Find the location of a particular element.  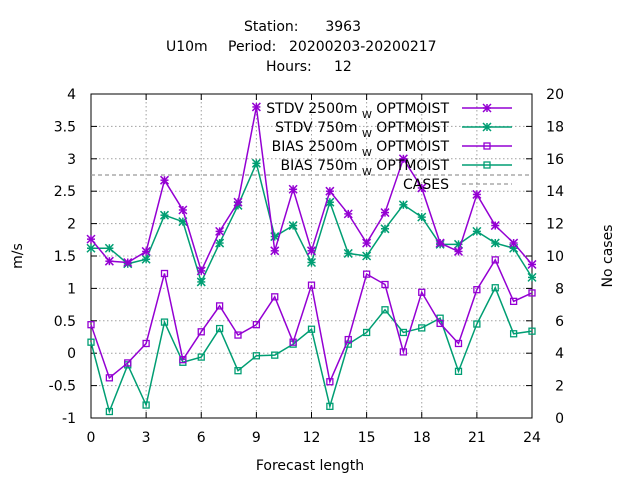

y-tick-label: 3 is located at coordinates (71, 160).